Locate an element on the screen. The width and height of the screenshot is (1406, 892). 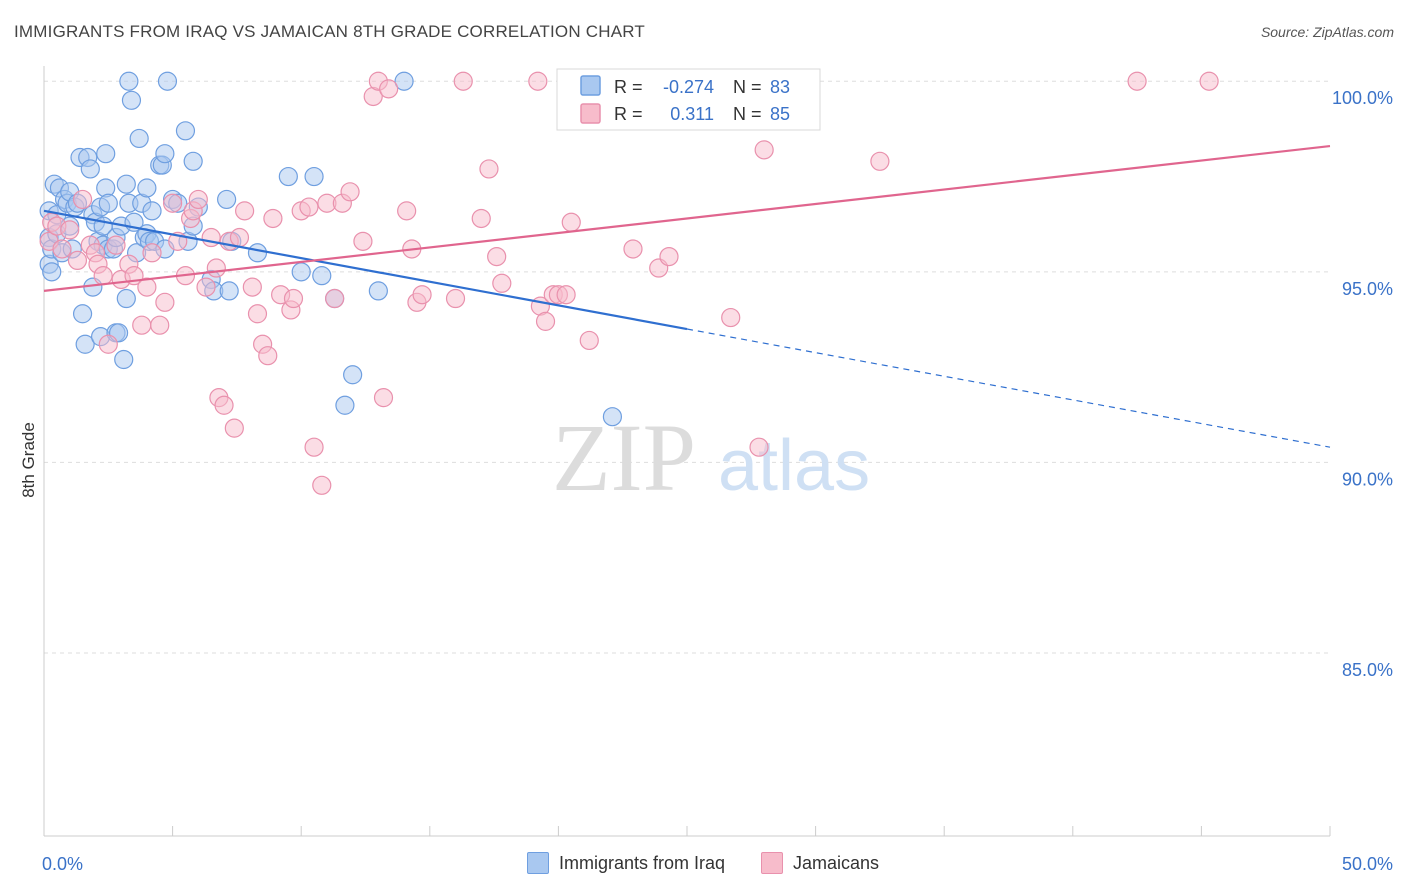
iraq-trend-line is located at coordinates (365, 270).